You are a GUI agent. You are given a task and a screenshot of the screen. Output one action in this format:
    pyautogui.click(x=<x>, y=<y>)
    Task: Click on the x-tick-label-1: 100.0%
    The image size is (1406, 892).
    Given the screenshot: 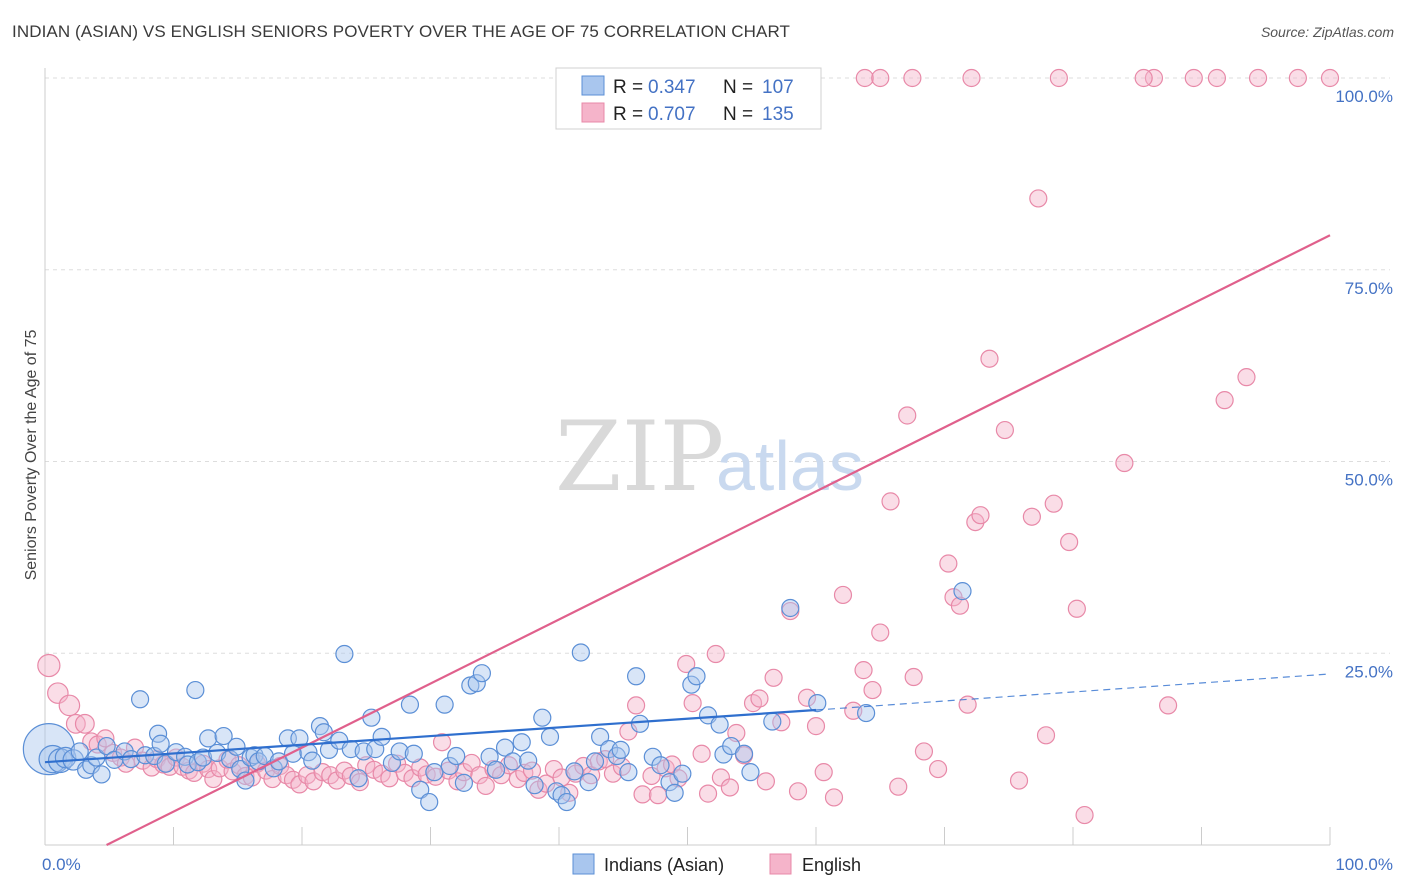 What is the action you would take?
    pyautogui.click(x=1364, y=864)
    